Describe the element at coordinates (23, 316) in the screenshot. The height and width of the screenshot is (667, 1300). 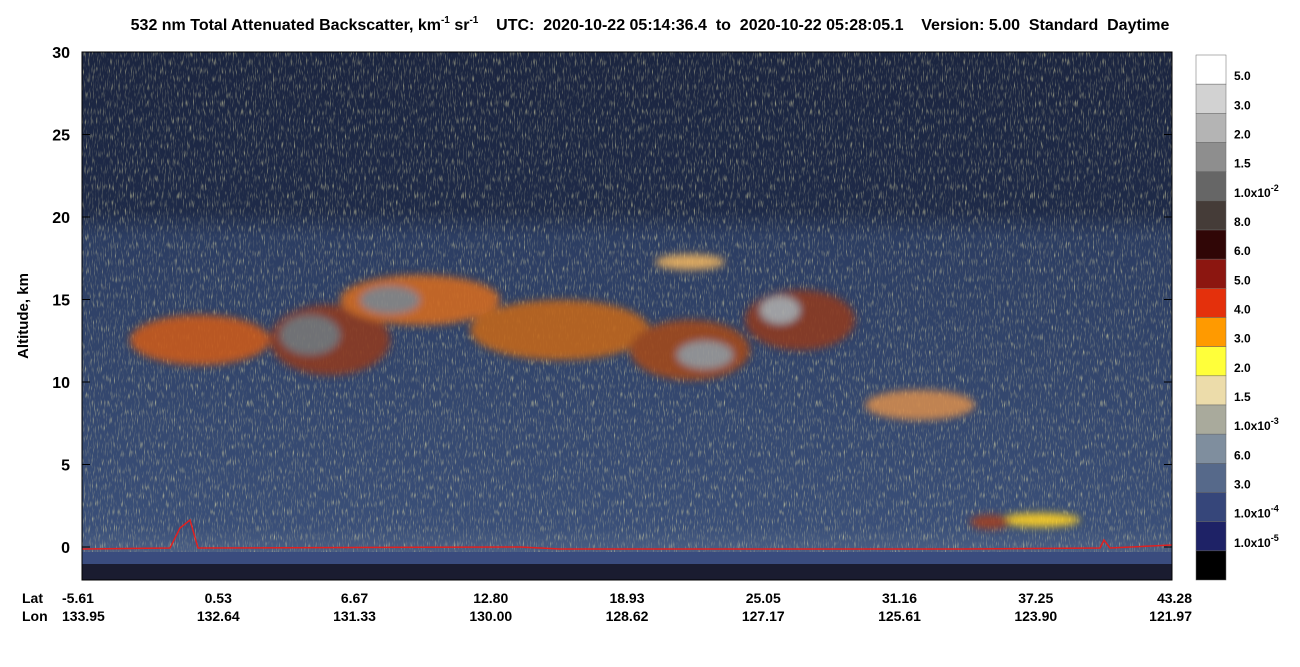
I see `y-axis-label: Altitude, km` at that location.